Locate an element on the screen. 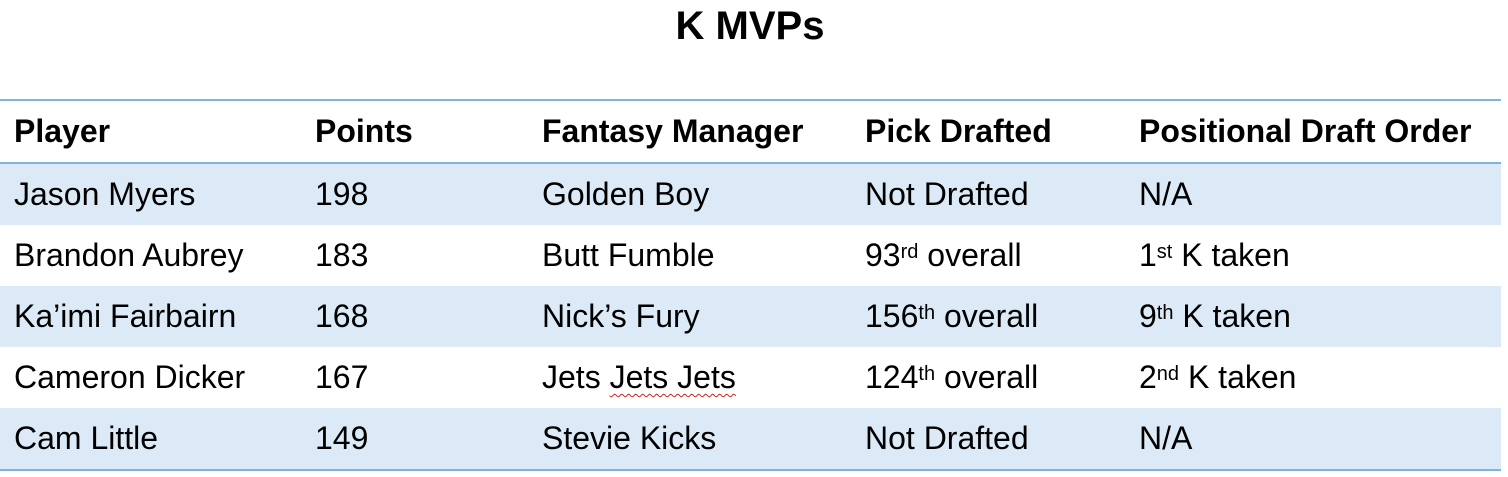 The height and width of the screenshot is (477, 1508). player-cell: Cameron Dicker is located at coordinates (130, 377).